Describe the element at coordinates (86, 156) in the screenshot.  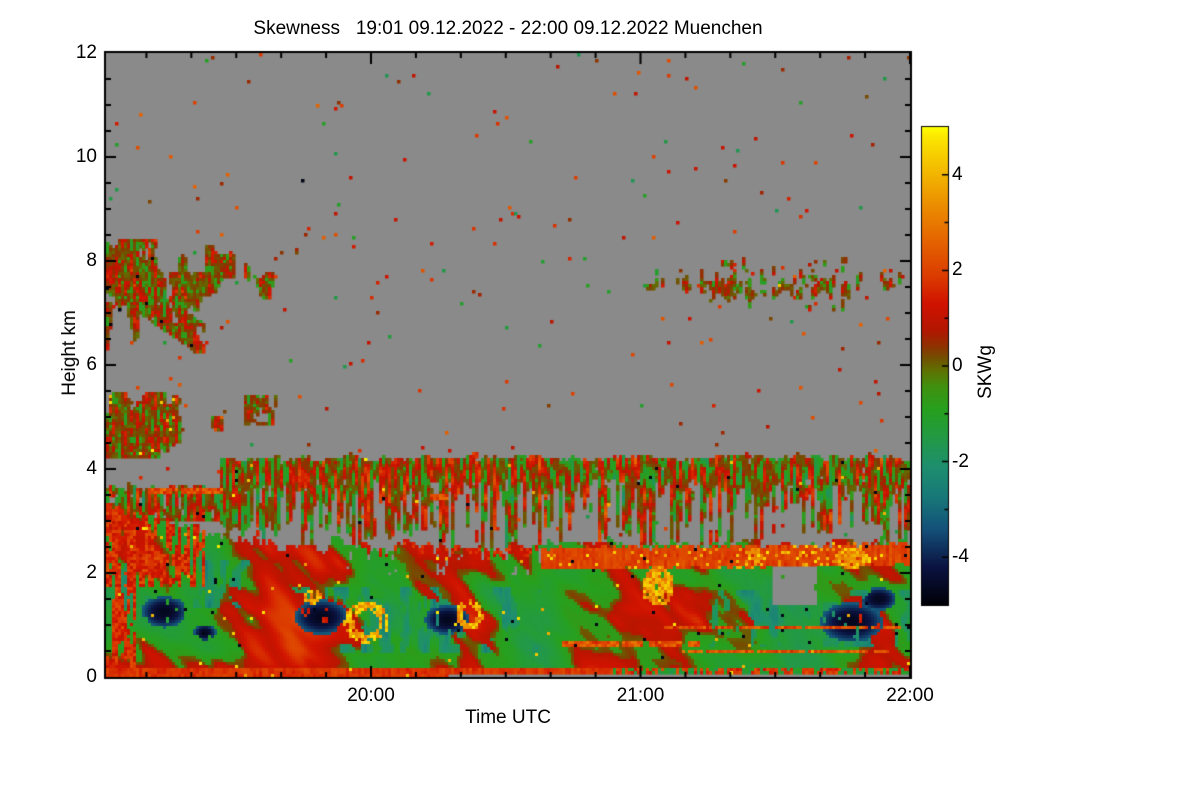
I see `y-tick-label: 10` at that location.